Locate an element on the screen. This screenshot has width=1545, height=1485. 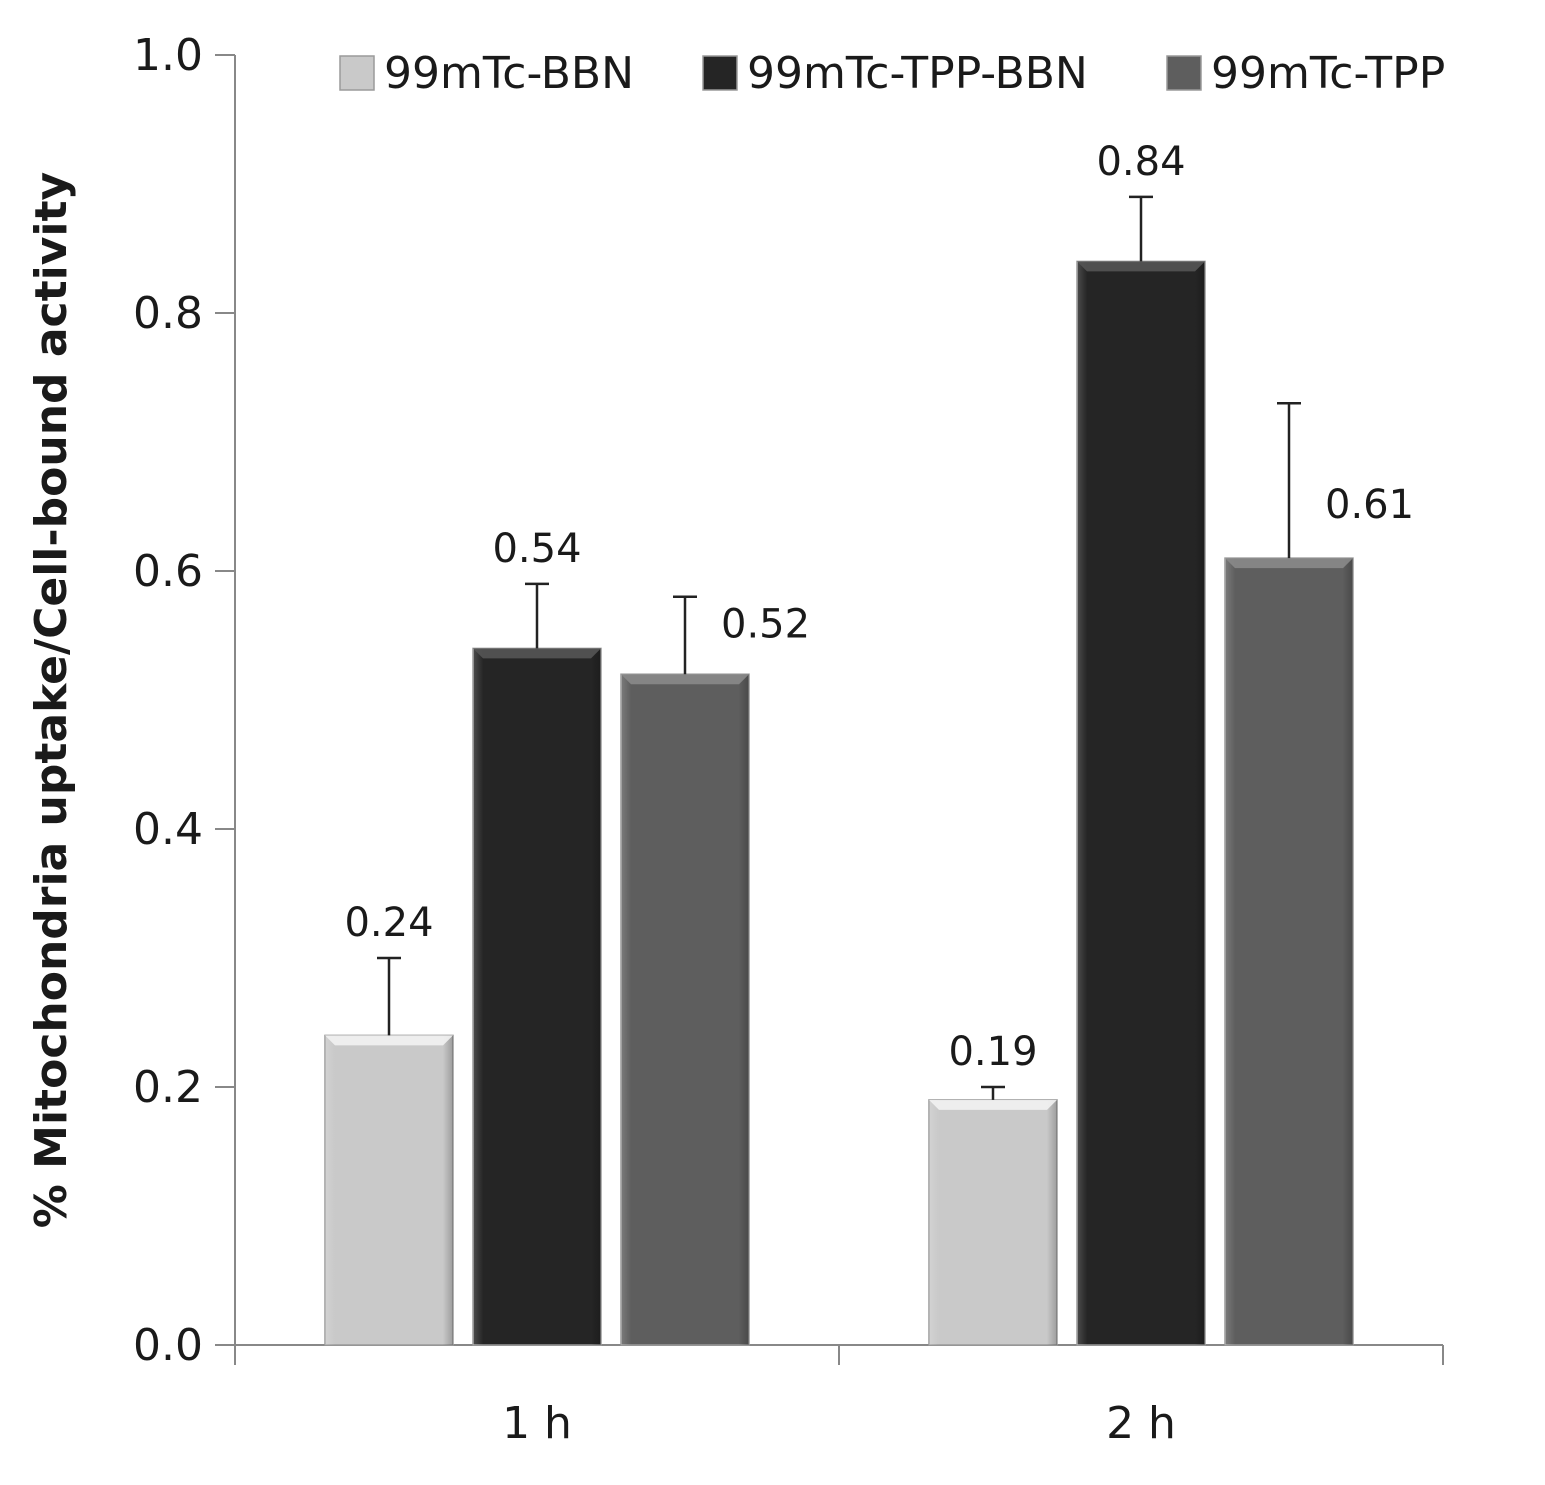
data-label: 0.52 is located at coordinates (765, 625).